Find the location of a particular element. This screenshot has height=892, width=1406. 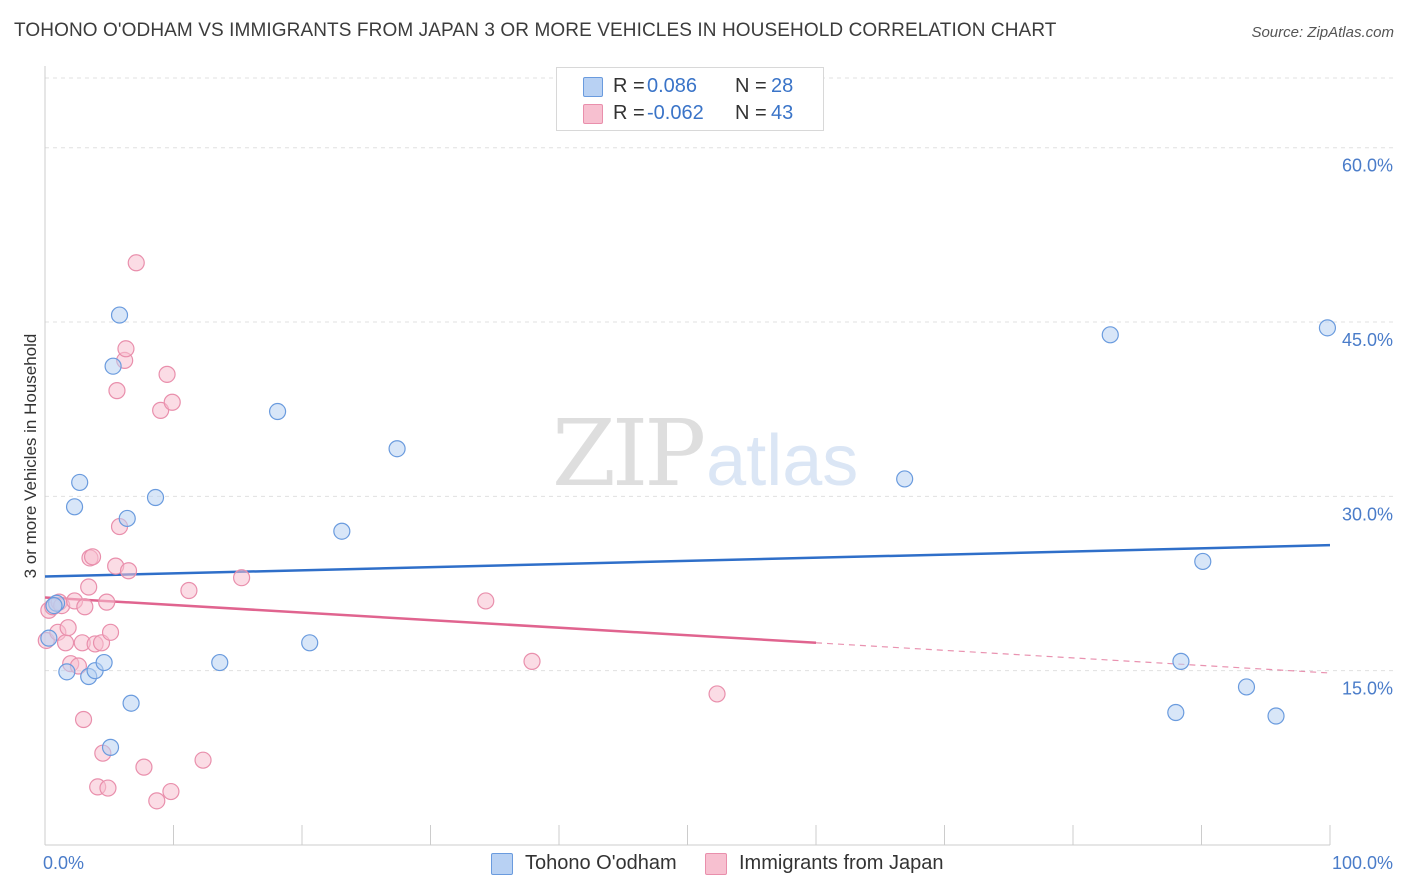

source-label: Source: ZipAtlas.com is located at coordinates (1322, 32).